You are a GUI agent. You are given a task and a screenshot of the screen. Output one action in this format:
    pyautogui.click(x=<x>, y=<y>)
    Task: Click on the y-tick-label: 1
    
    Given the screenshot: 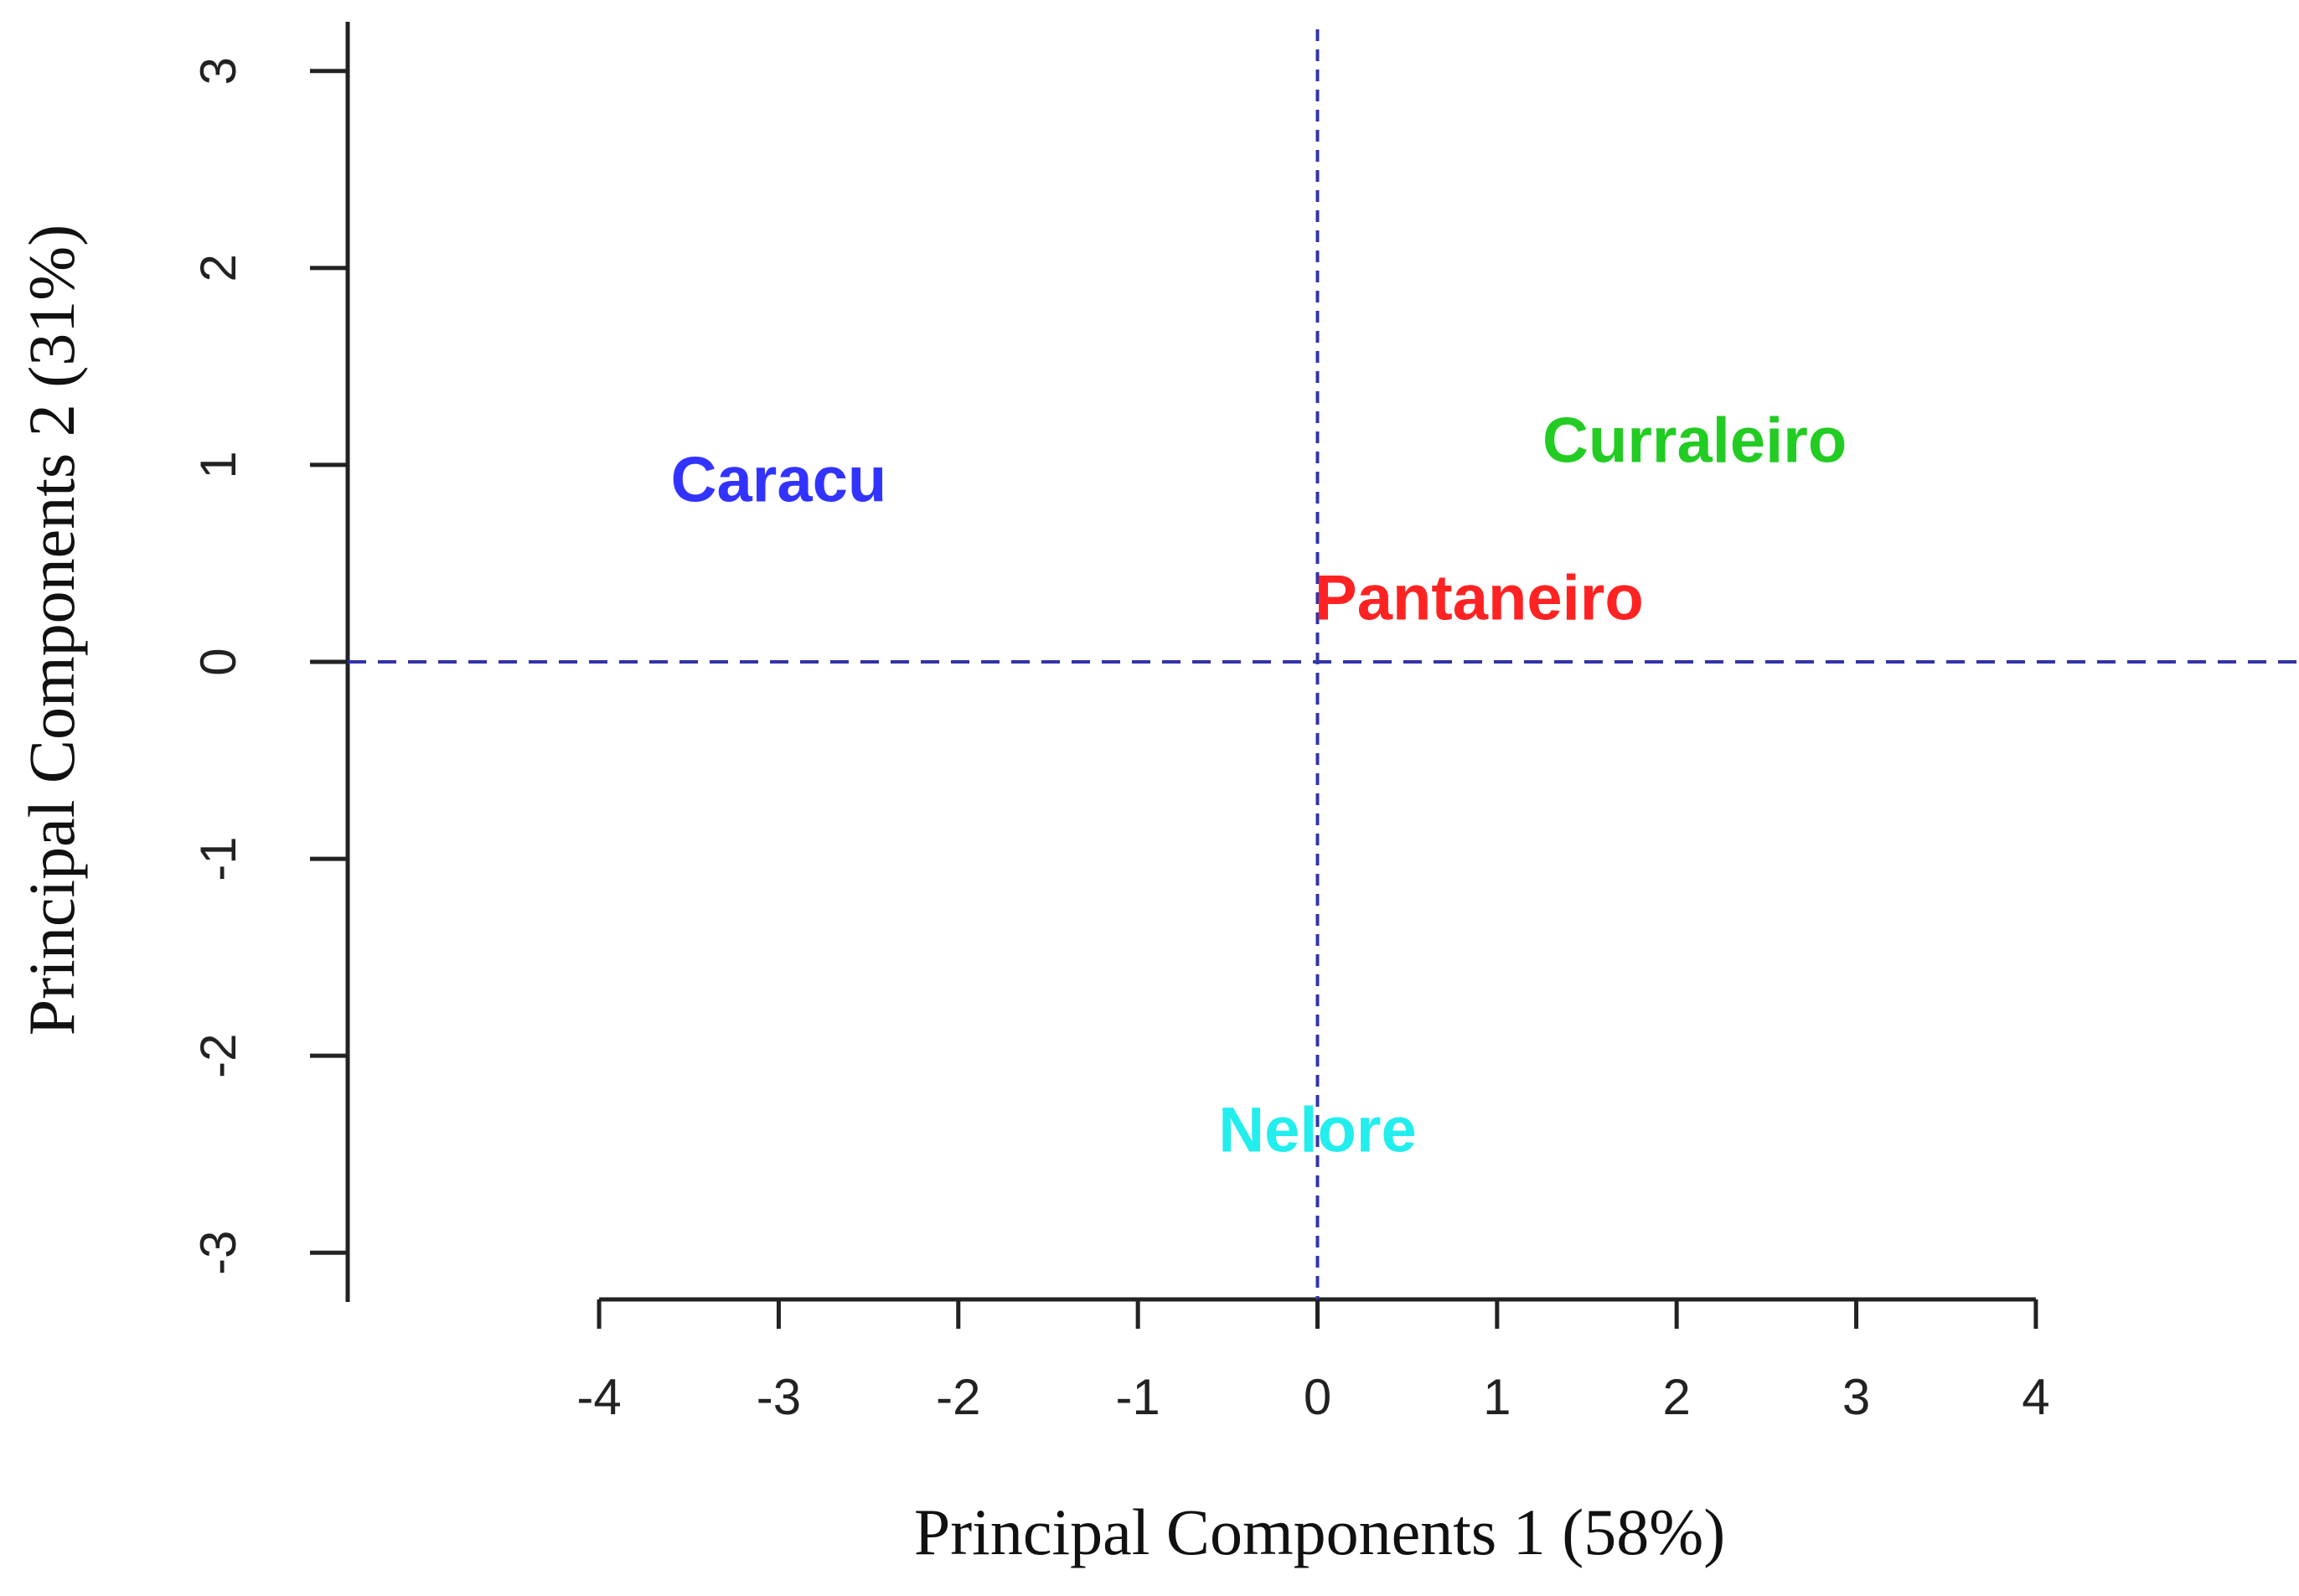 What is the action you would take?
    pyautogui.click(x=218, y=464)
    